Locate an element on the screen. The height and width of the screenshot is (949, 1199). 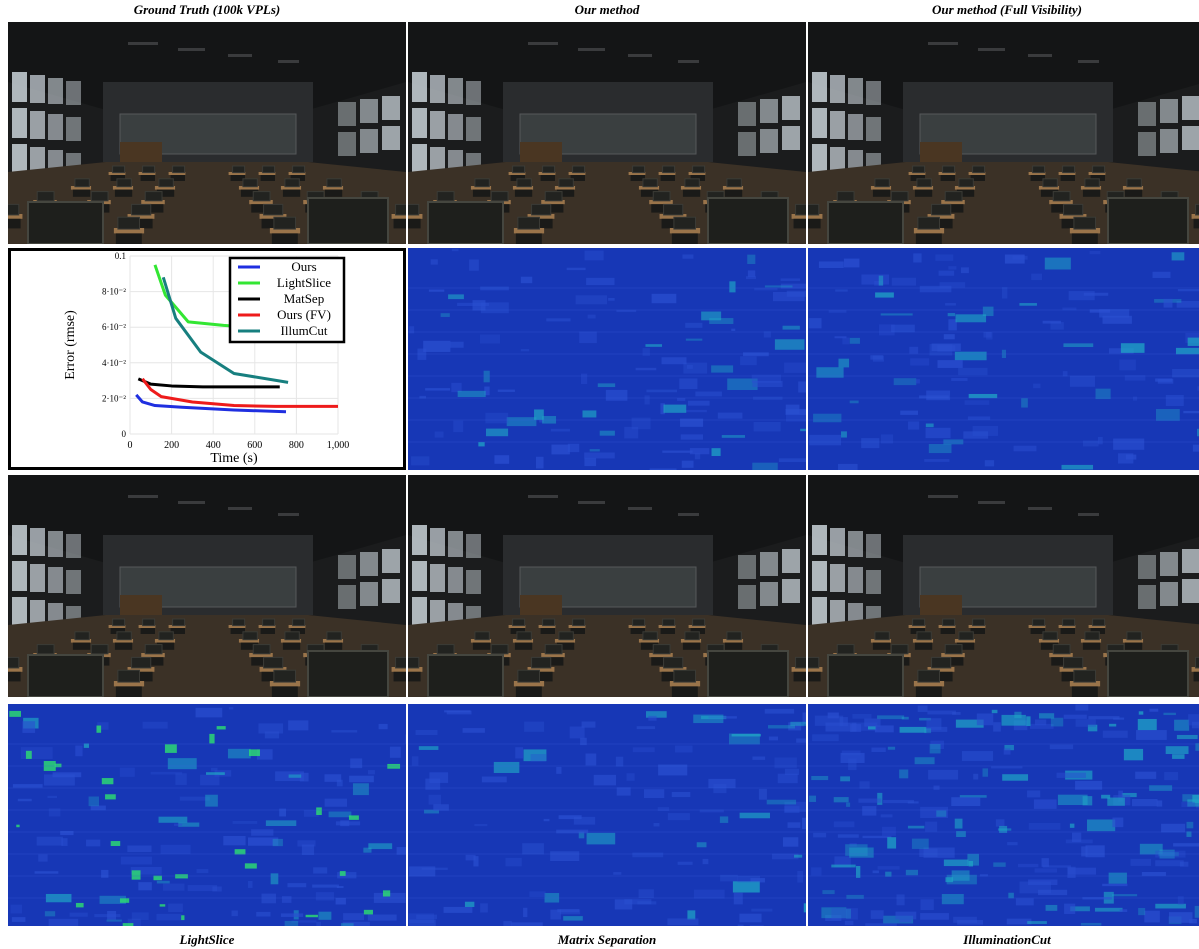
x-axis-label: Time (s) is located at coordinates (234, 458).